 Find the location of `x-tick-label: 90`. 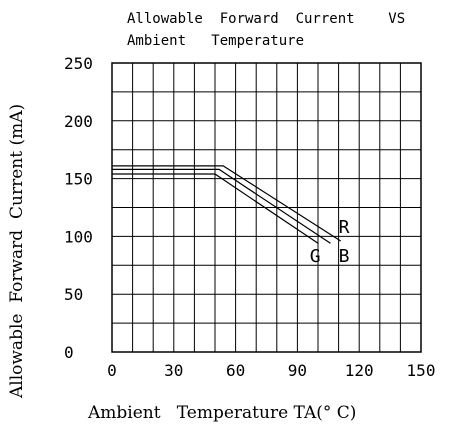

x-tick-label: 90 is located at coordinates (297, 370).